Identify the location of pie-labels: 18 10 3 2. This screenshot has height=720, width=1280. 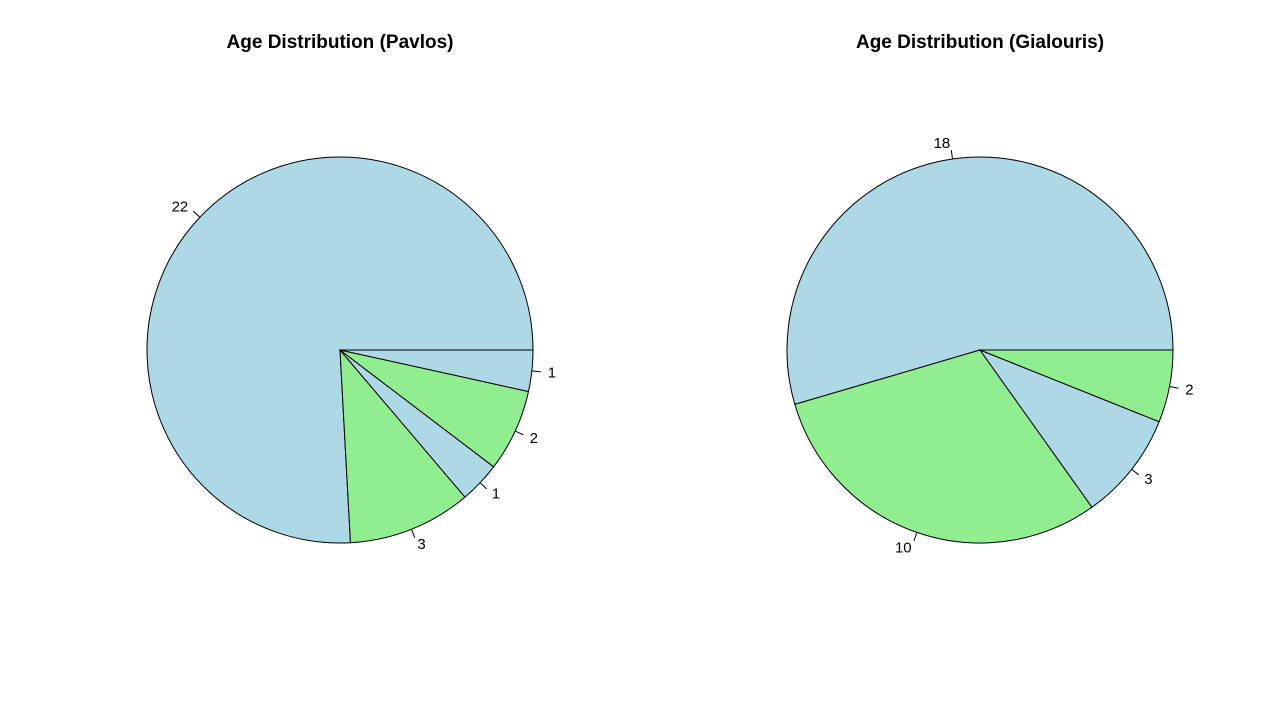
(1044, 345).